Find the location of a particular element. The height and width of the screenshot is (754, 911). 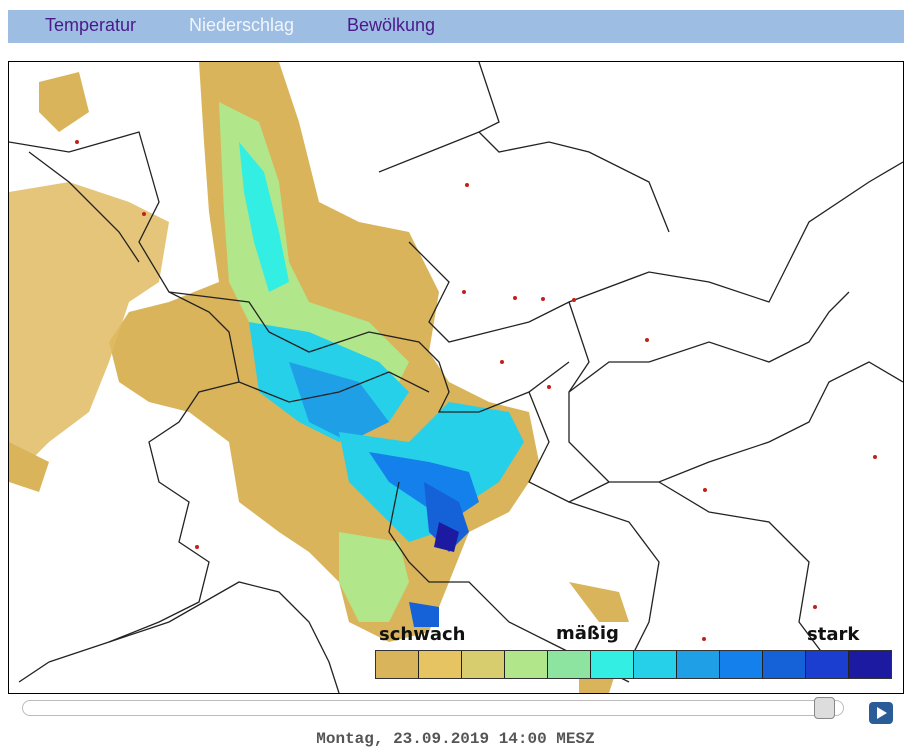

play-button is located at coordinates (881, 713).